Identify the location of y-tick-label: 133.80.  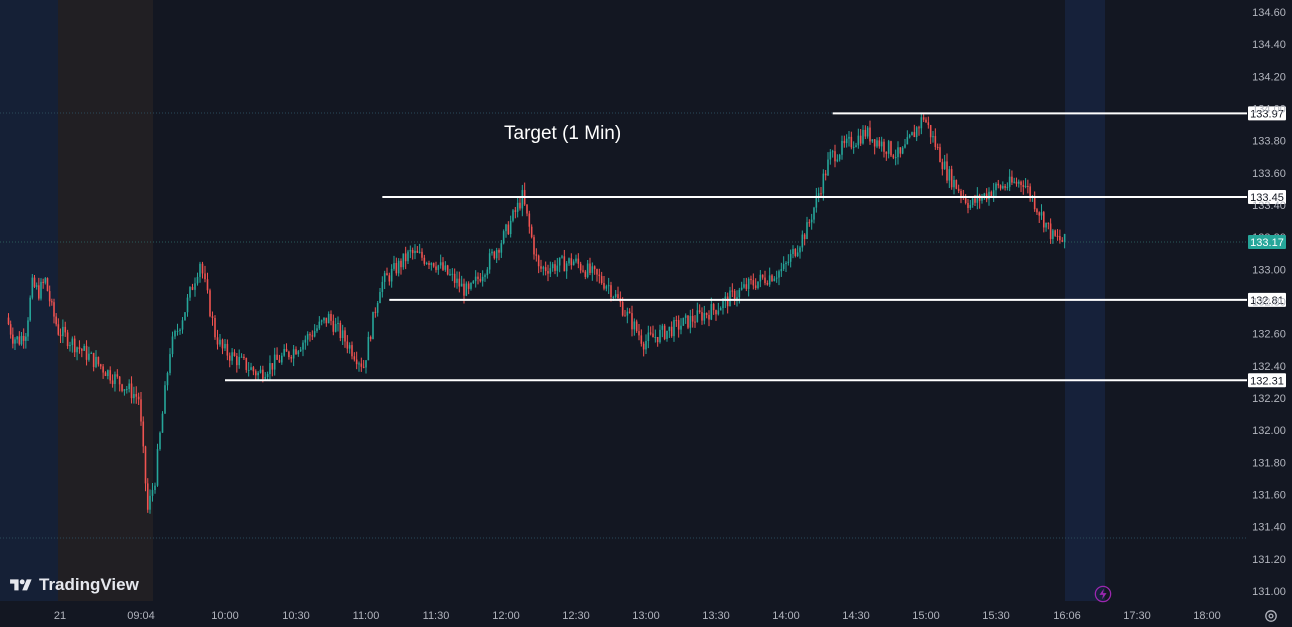
(1269, 142).